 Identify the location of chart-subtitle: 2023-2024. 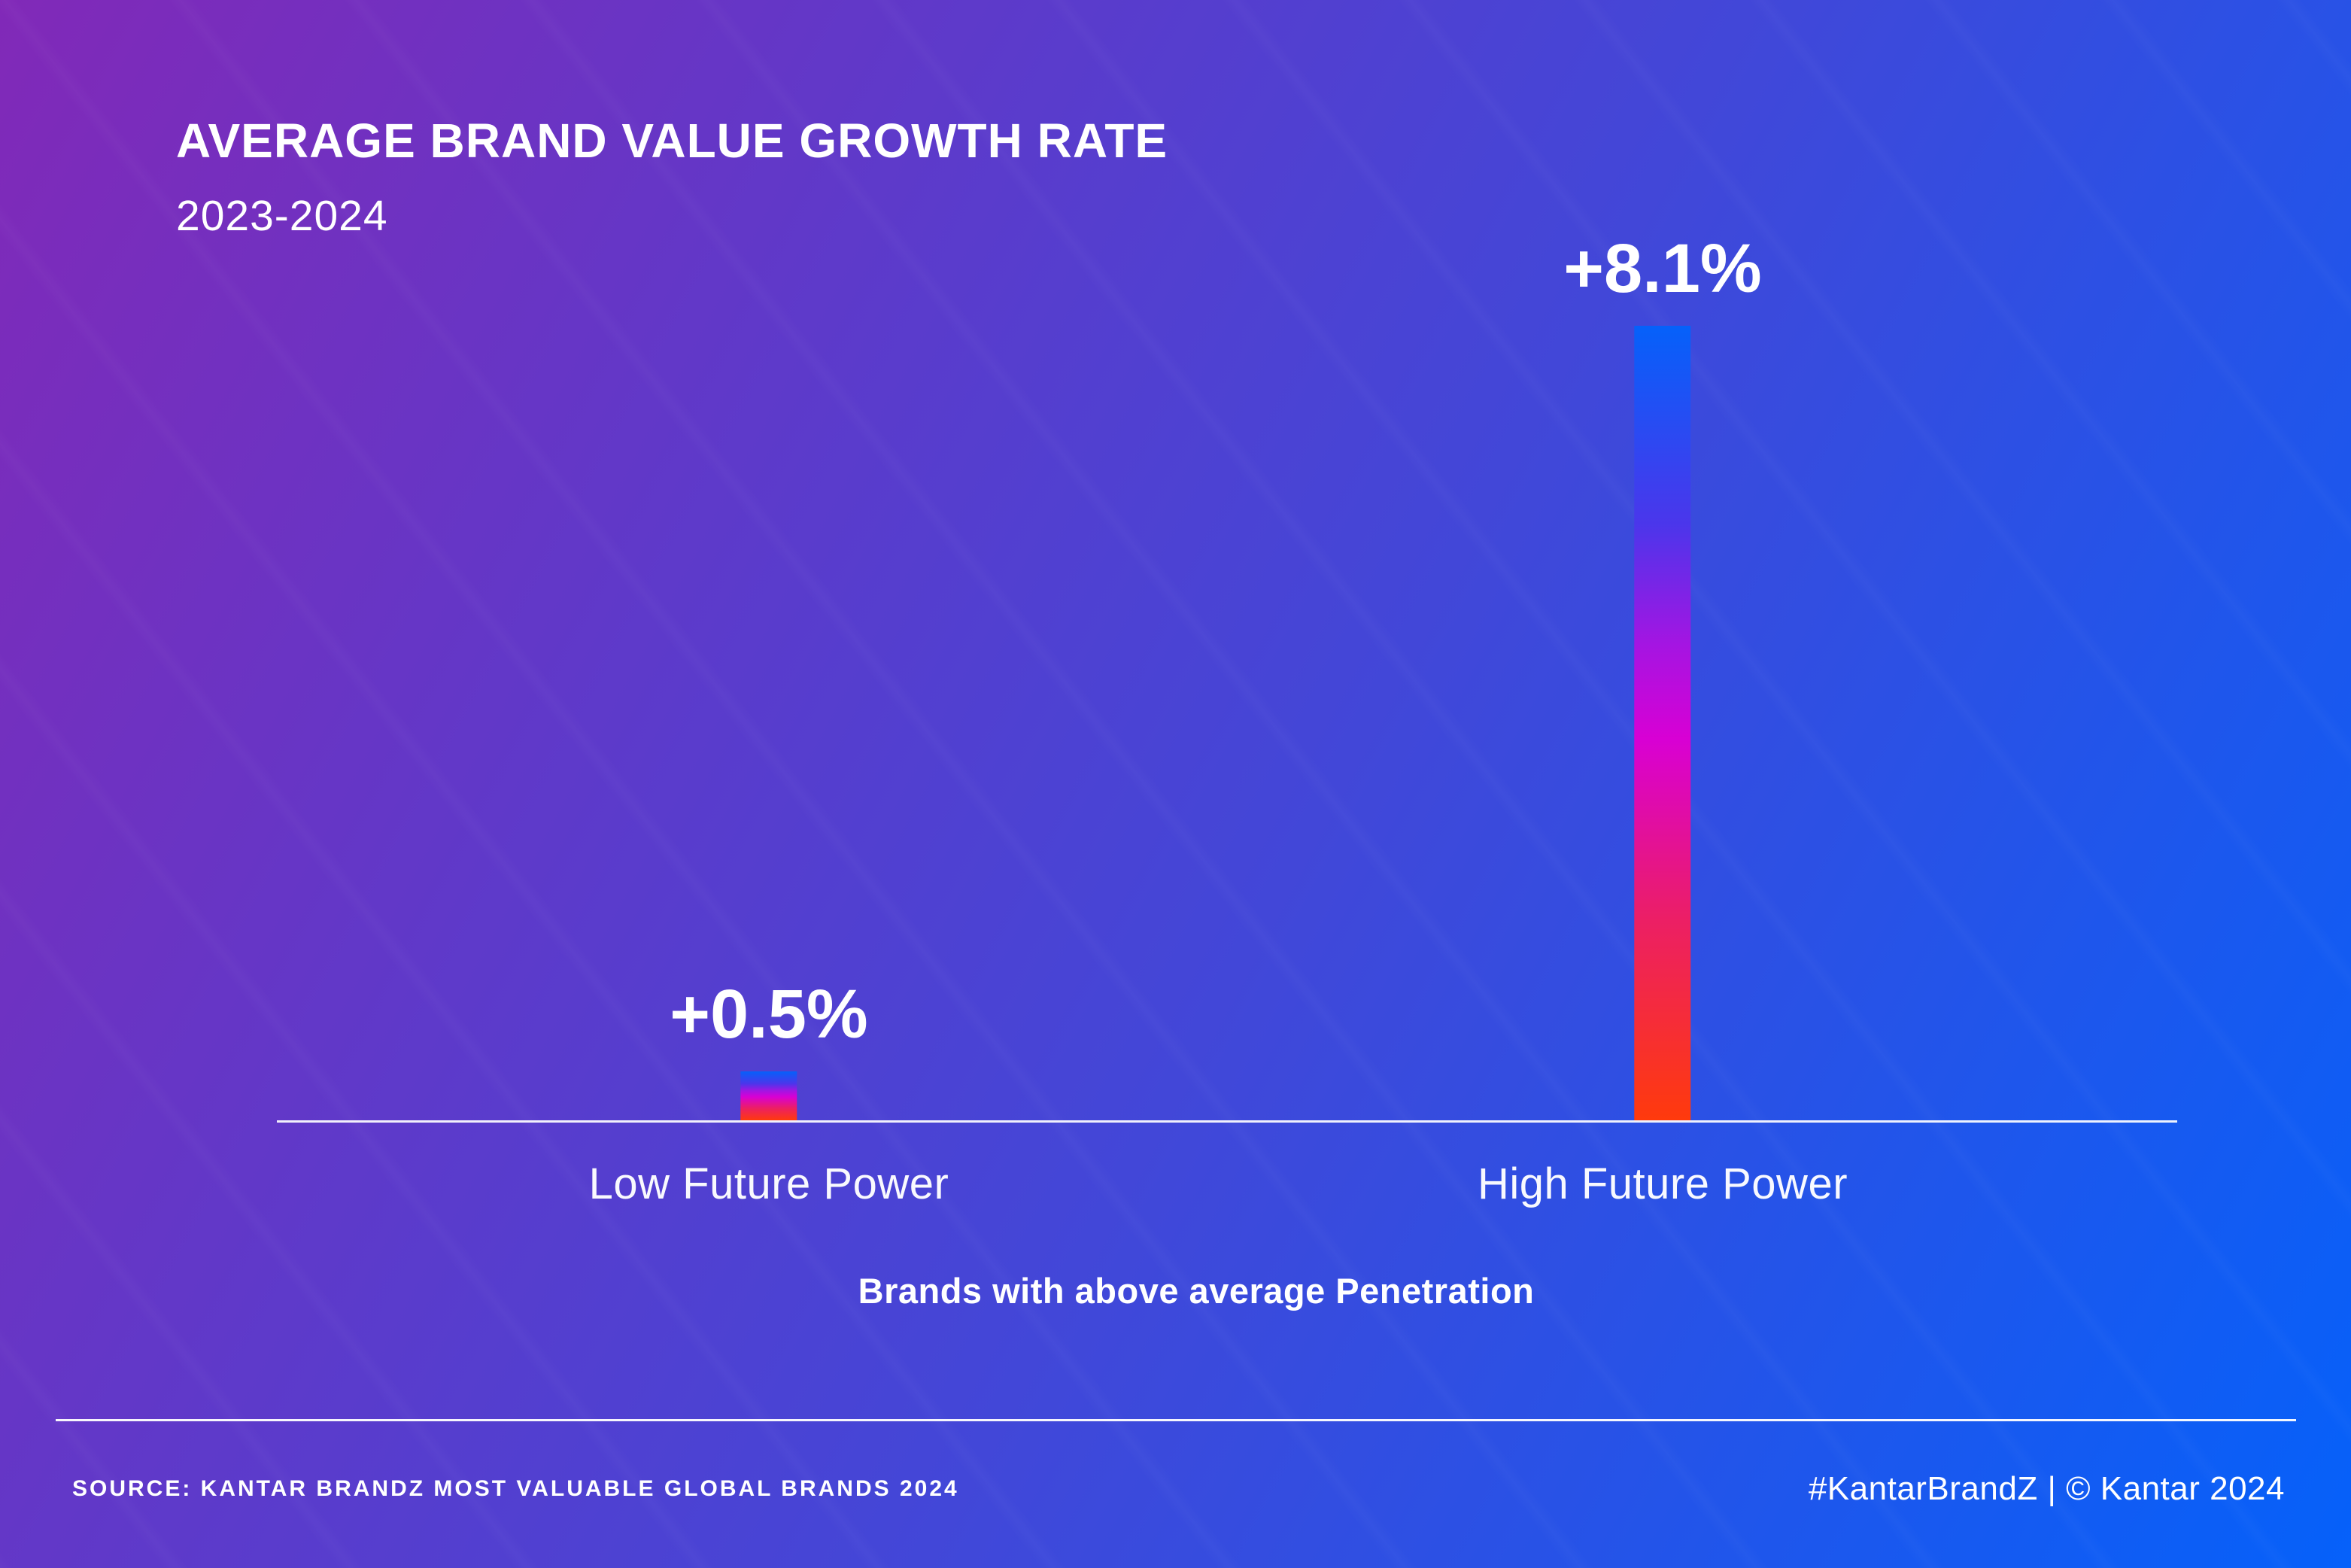
(282, 216).